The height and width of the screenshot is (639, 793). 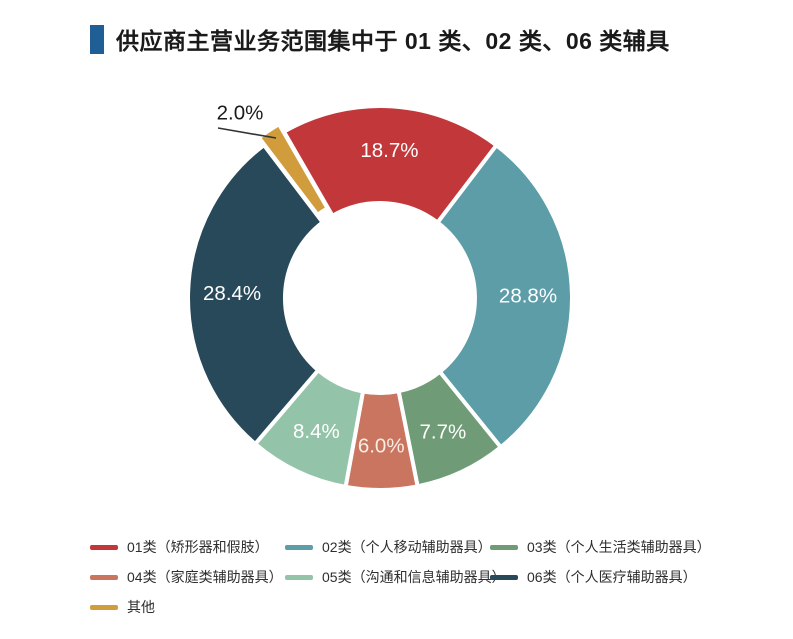 I want to click on legend-item: 06类（个人医疗辅助器具）, so click(x=610, y=577).